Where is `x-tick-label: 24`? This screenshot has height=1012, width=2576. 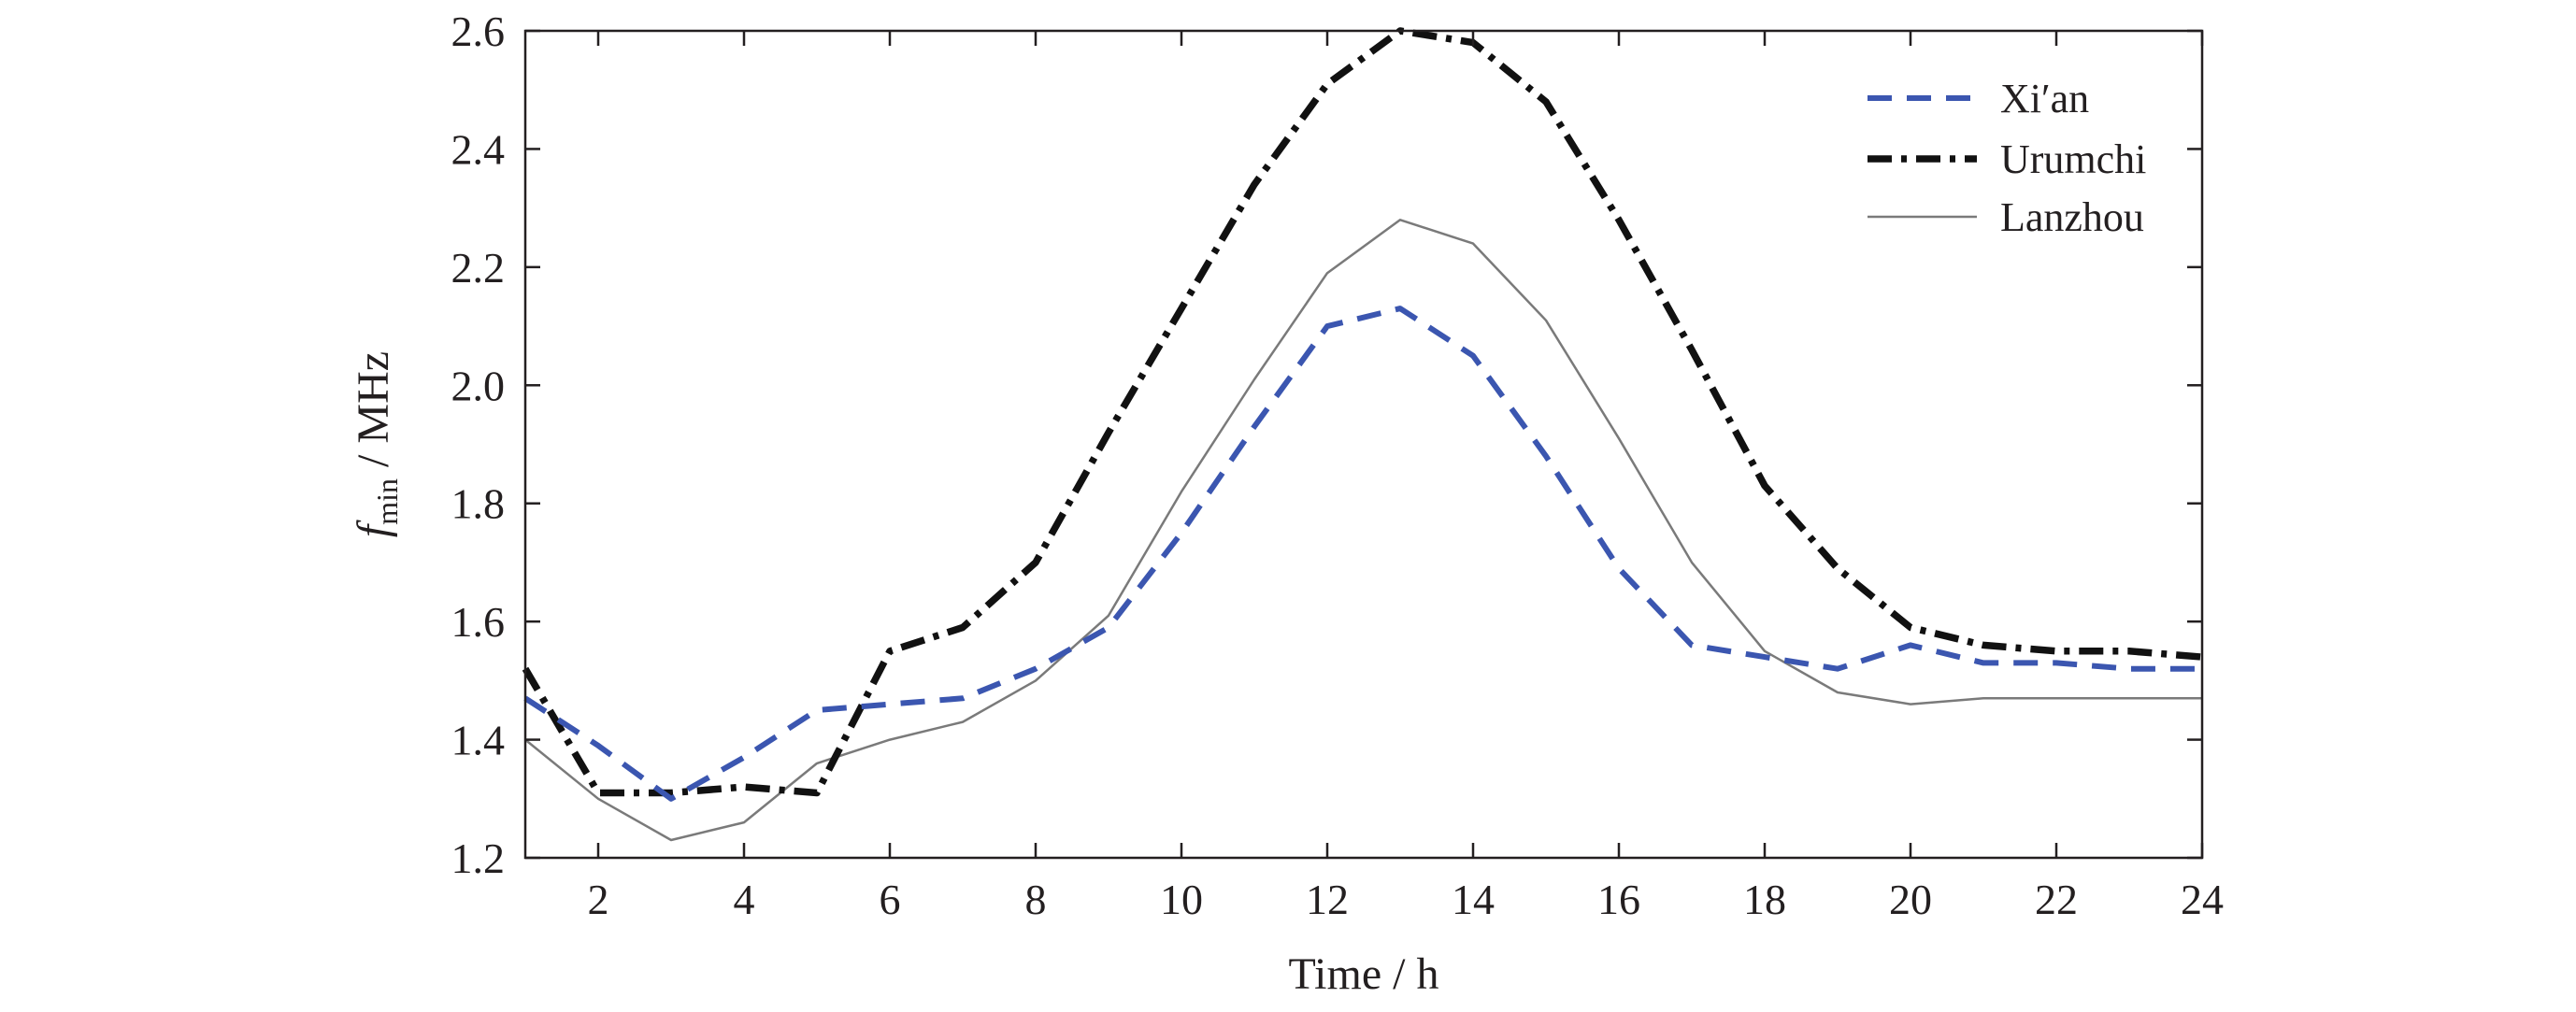
x-tick-label: 24 is located at coordinates (2202, 899).